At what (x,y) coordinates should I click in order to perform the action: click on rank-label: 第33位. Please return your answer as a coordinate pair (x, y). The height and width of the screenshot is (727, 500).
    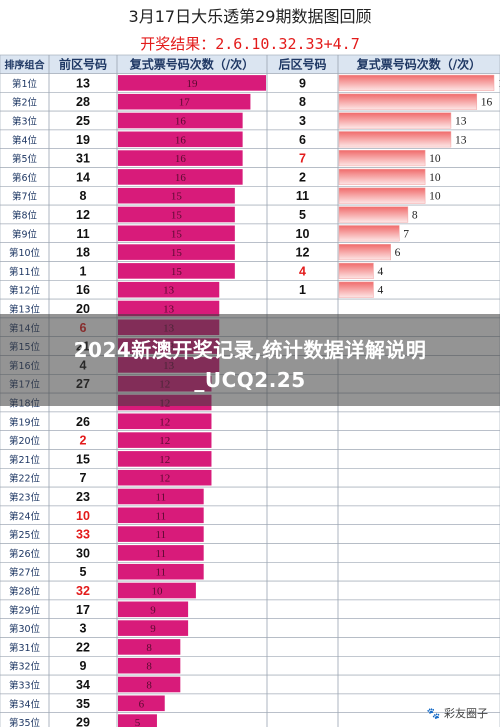
    Looking at the image, I should click on (25, 686).